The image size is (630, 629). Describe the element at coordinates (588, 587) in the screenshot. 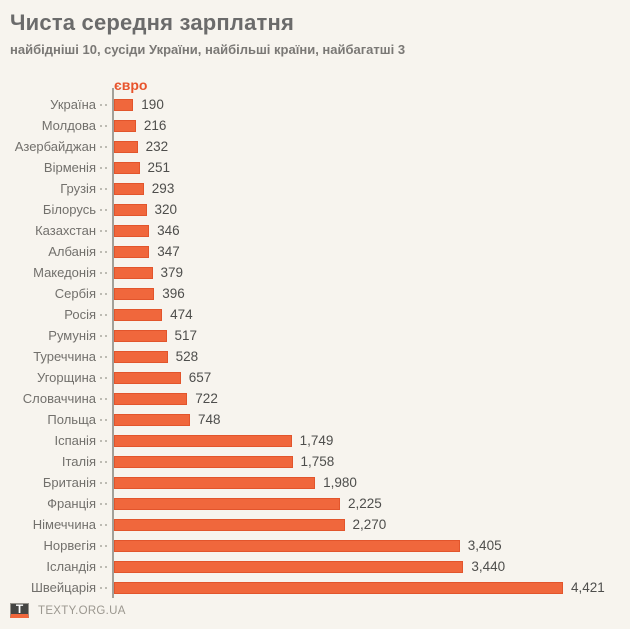

I see `value-label: 4,421` at that location.